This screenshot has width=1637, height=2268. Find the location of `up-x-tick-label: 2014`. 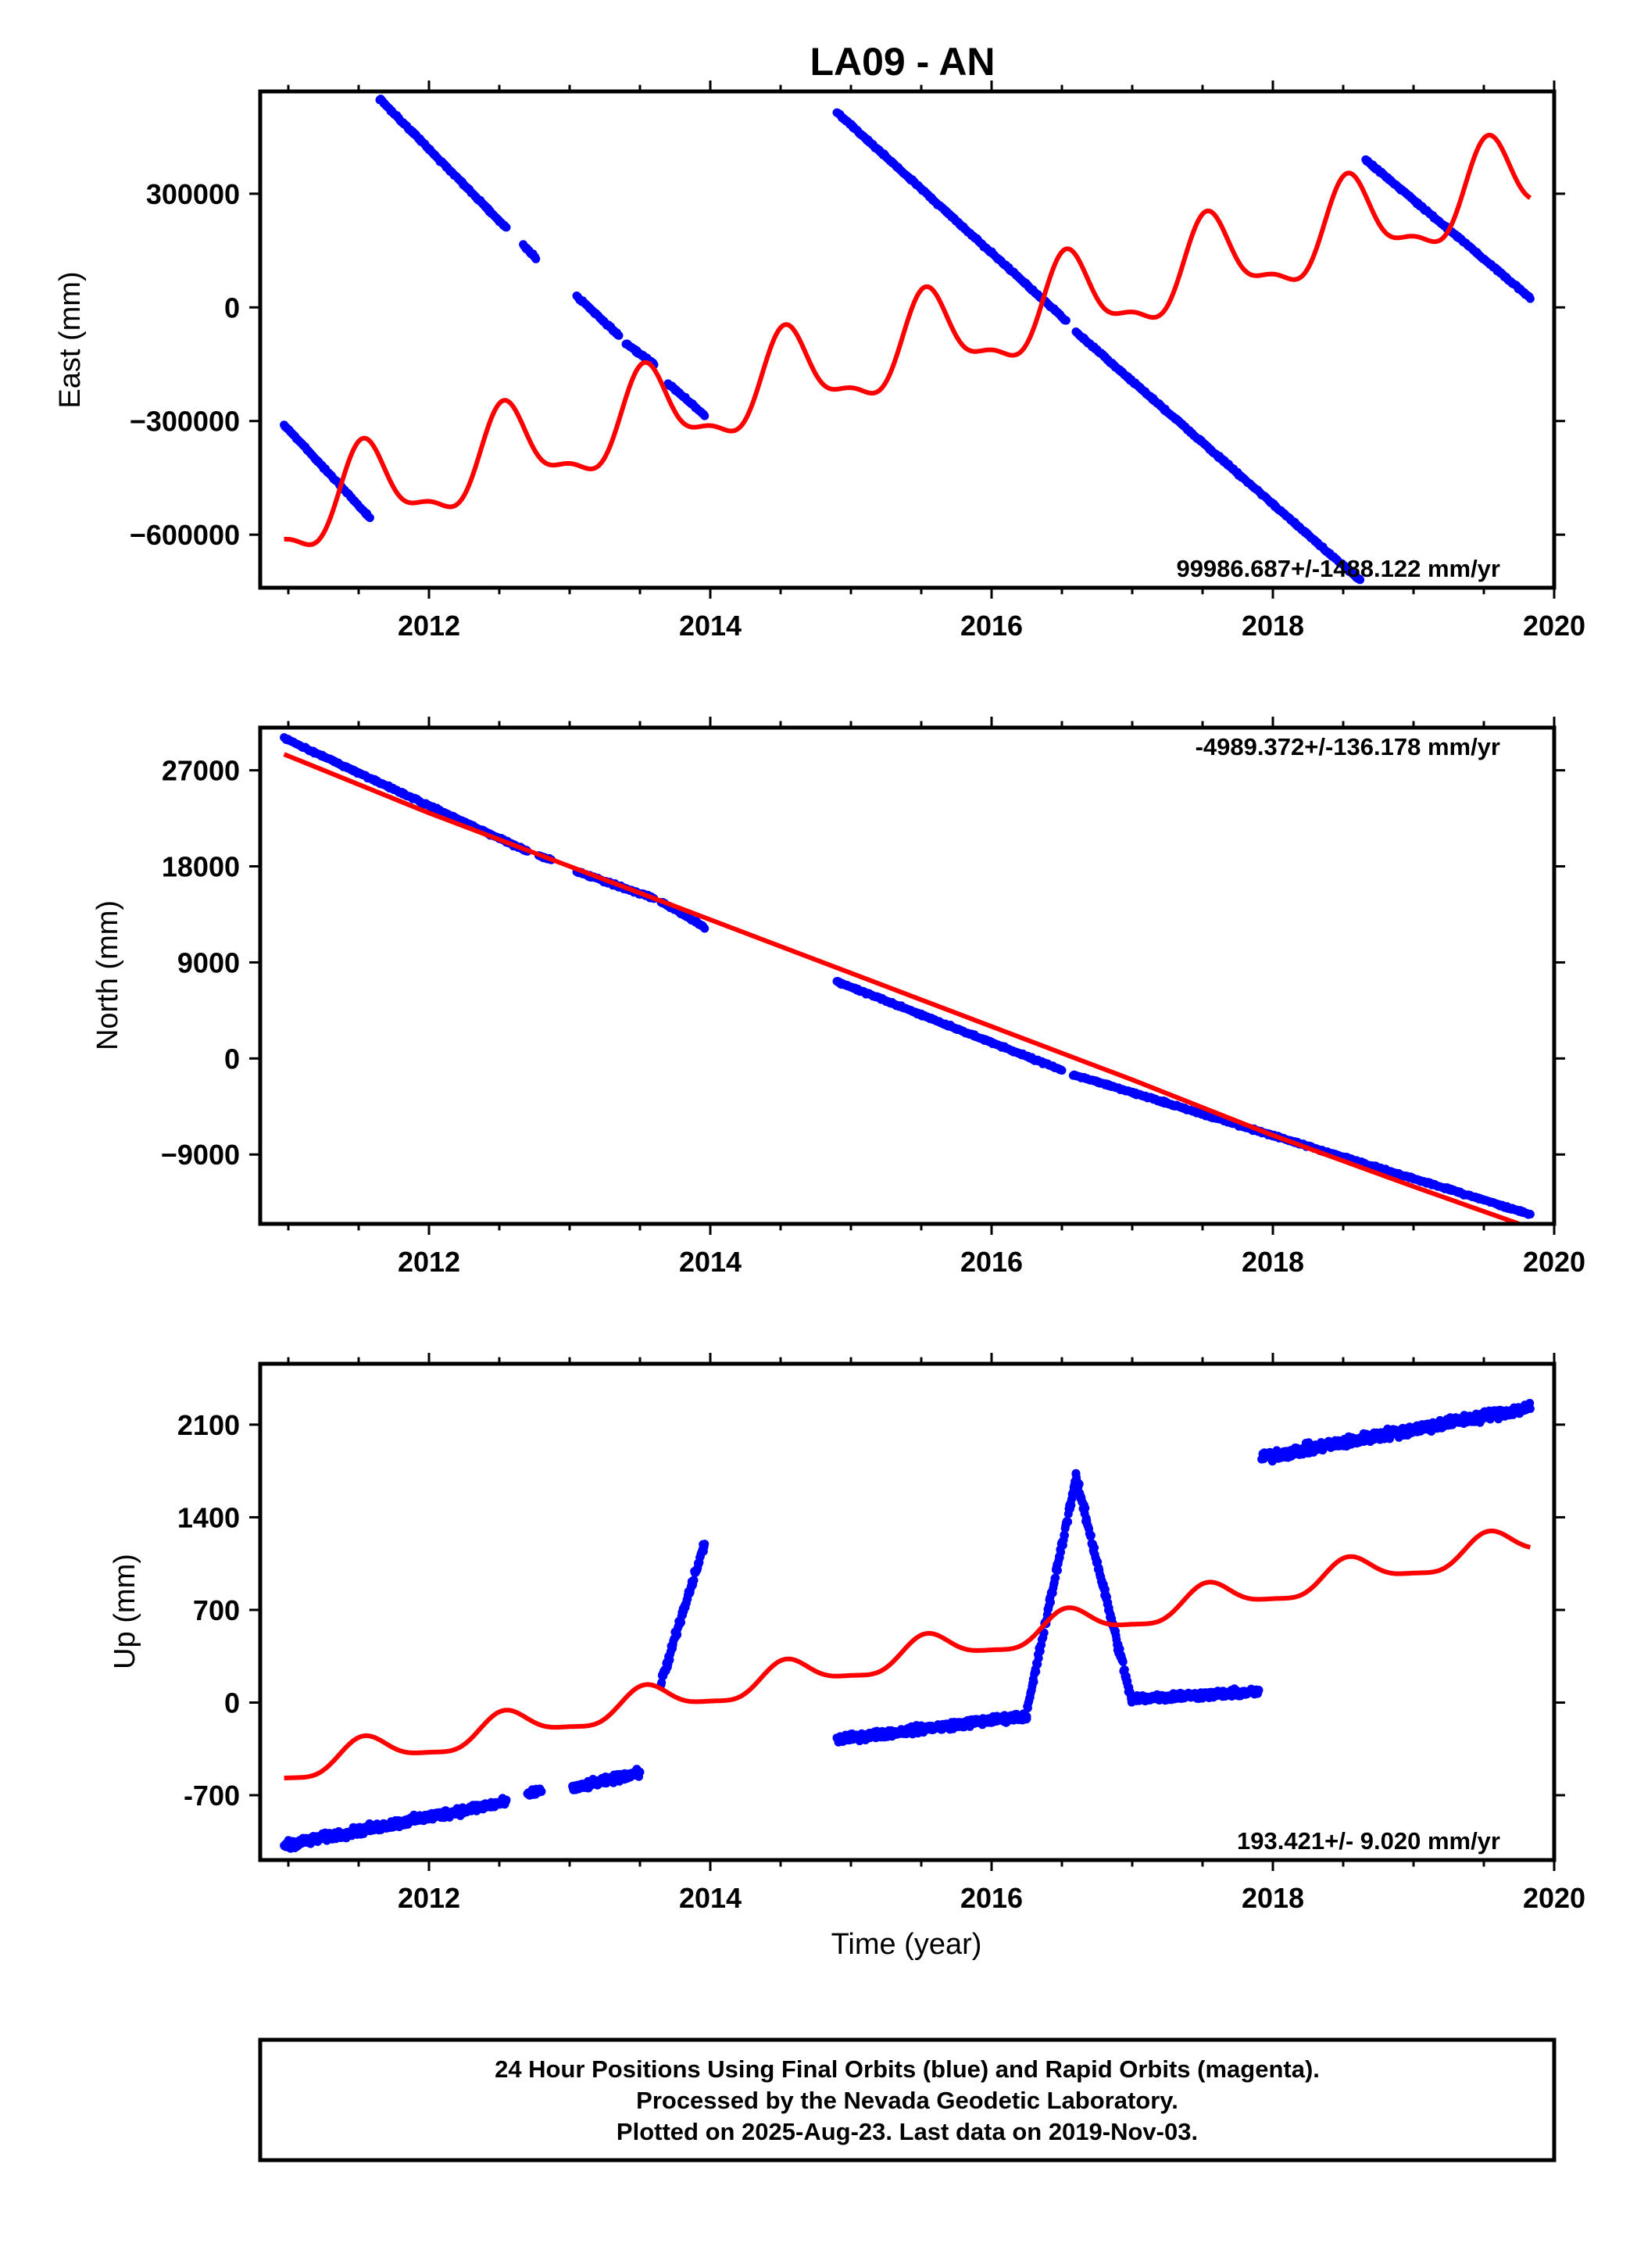

up-x-tick-label: 2014 is located at coordinates (710, 1898).